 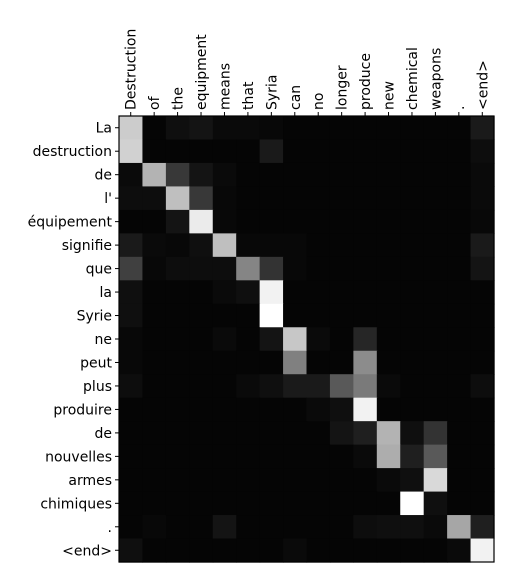 What do you see at coordinates (248, 550) in the screenshot?
I see `heatmap-cell-r18-c5` at bounding box center [248, 550].